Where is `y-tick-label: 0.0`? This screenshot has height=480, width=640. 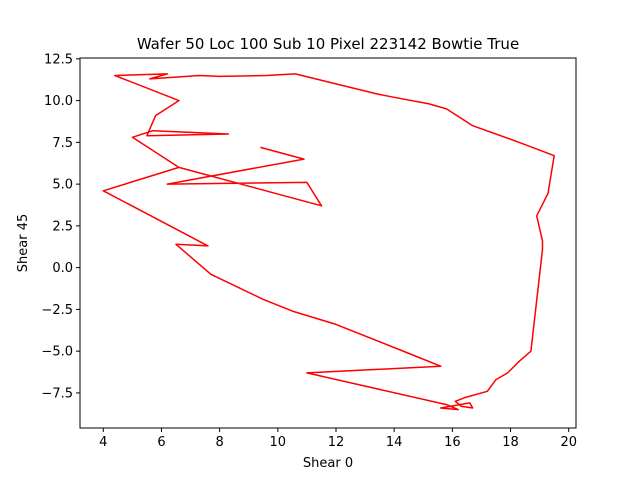 y-tick-label: 0.0 is located at coordinates (62, 268).